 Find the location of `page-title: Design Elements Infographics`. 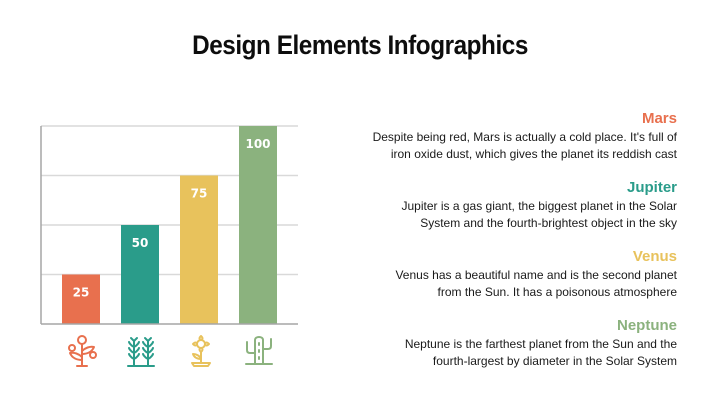

page-title: Design Elements Infographics is located at coordinates (360, 45).